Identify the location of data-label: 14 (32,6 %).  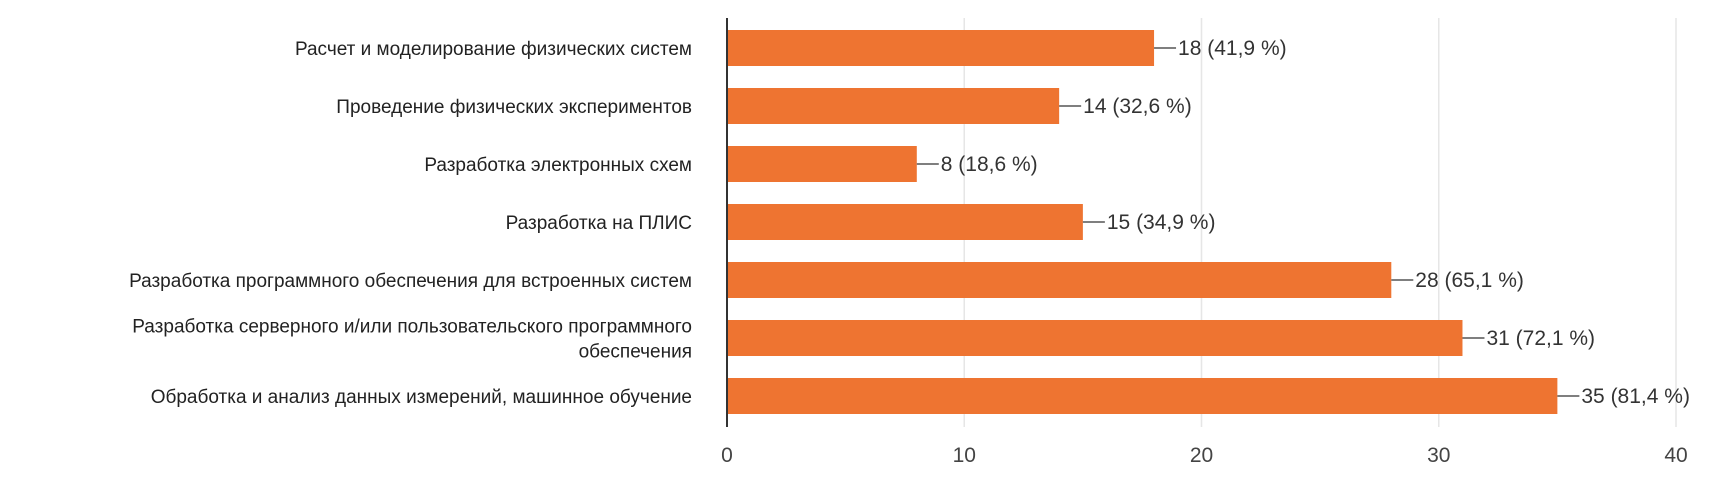
(1137, 106).